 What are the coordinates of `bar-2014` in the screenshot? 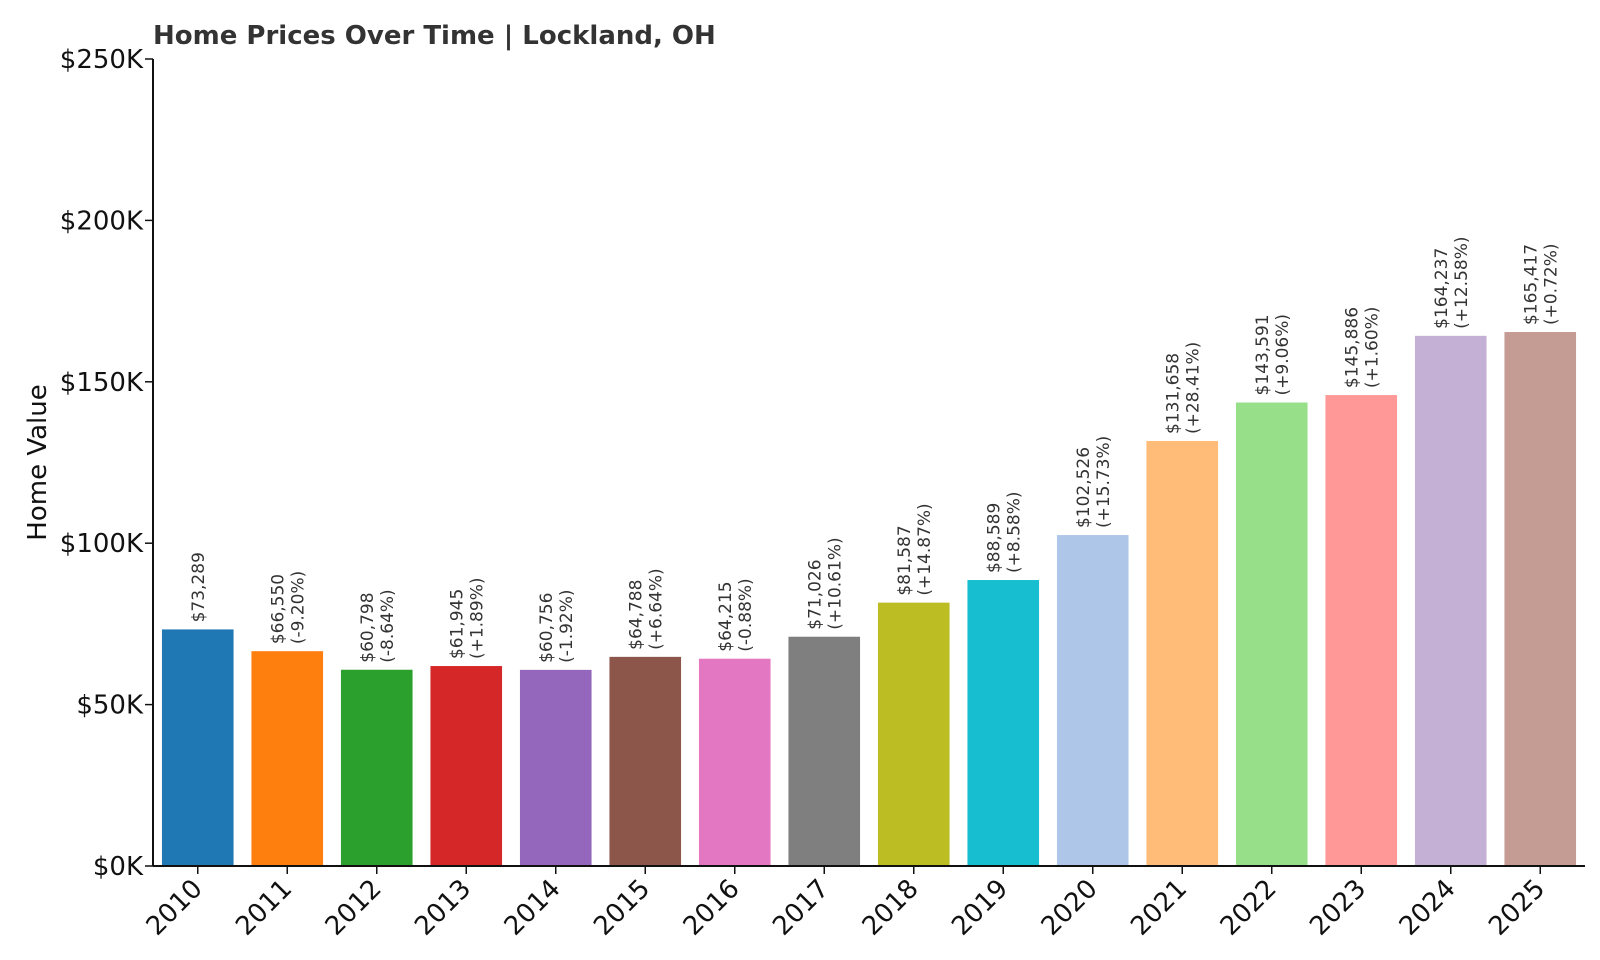 It's located at (555, 767).